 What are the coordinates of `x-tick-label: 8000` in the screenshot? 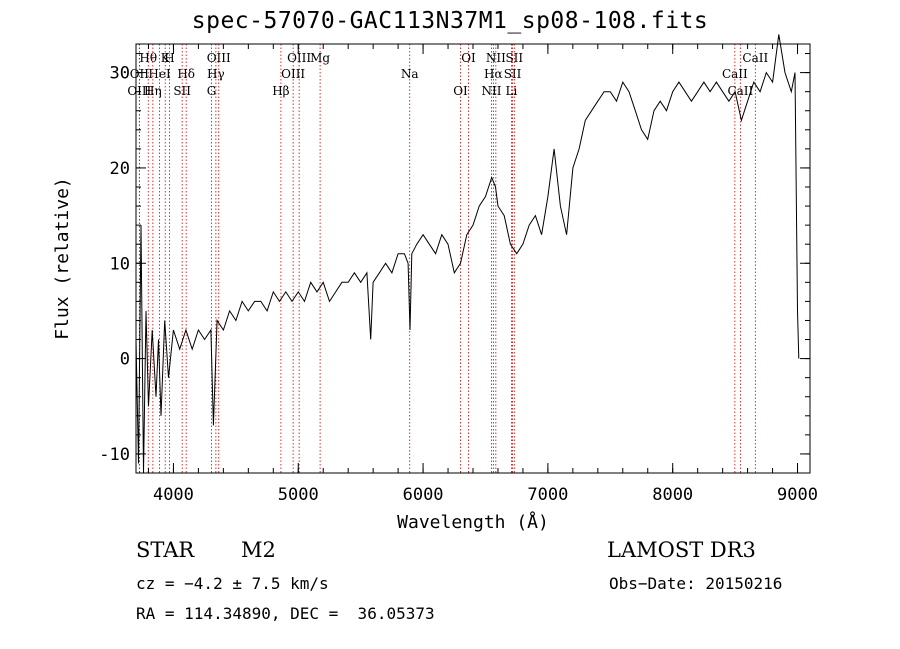 It's located at (672, 495).